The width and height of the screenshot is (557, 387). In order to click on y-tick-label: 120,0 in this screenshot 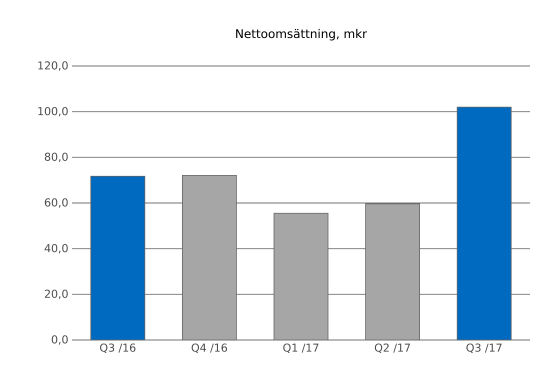, I will do `click(53, 66)`.